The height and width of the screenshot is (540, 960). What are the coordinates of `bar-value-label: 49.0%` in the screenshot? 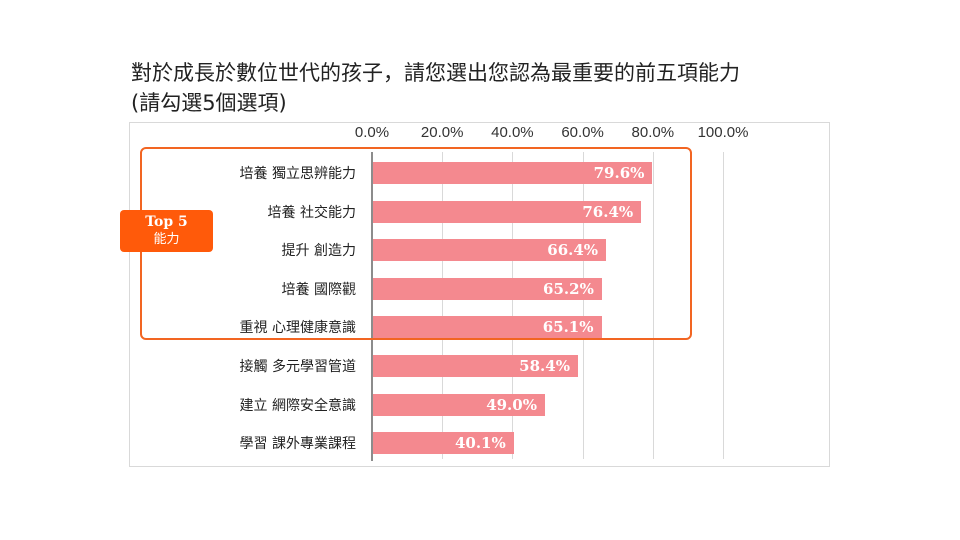 It's located at (511, 404).